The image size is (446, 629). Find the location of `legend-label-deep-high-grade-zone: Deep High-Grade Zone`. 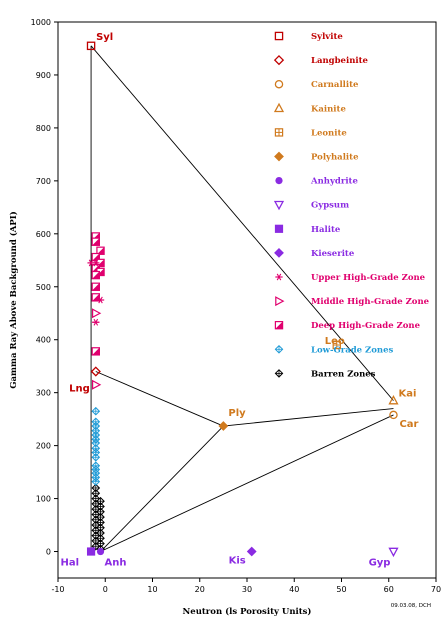

legend-label-deep-high-grade-zone: Deep High-Grade Zone is located at coordinates (366, 326).